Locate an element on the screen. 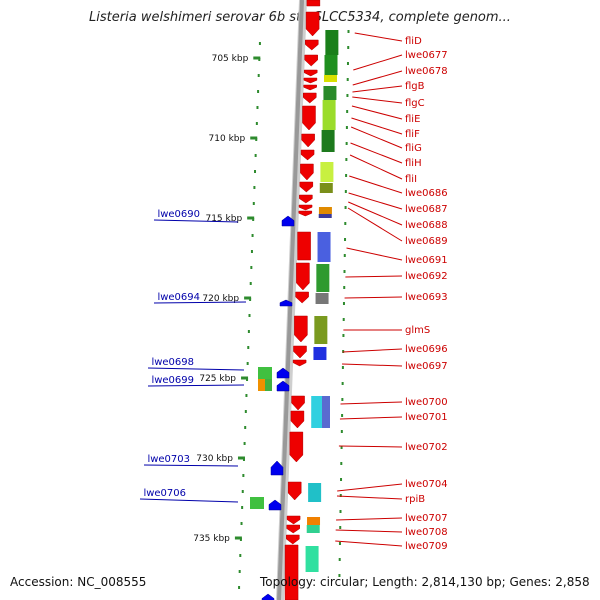 The image size is (600, 600). scale-tick-label: 720 kbp is located at coordinates (220, 299).